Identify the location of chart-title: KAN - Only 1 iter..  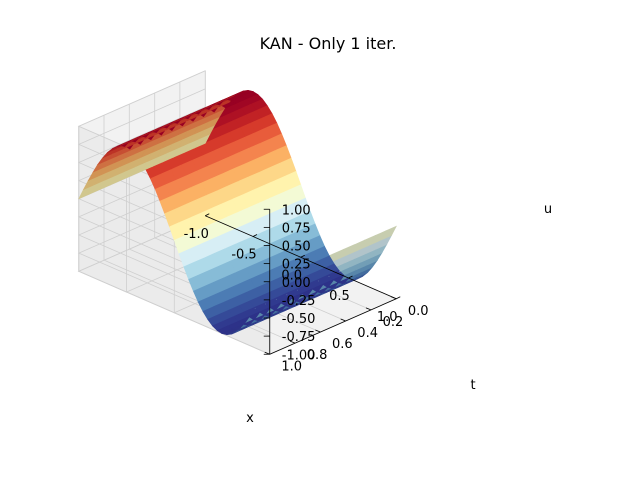
(328, 43).